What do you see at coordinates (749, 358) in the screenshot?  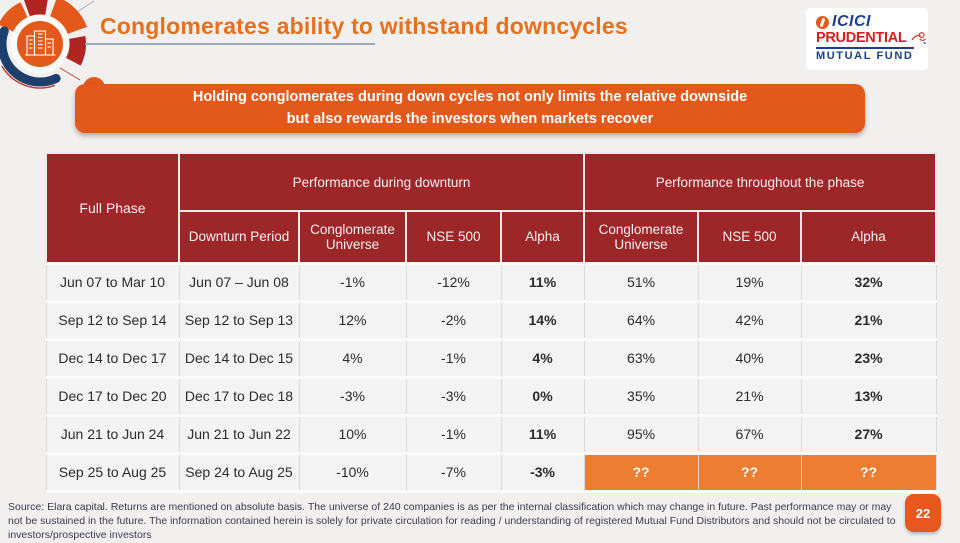 I see `cell-ph-nse500: 40%` at bounding box center [749, 358].